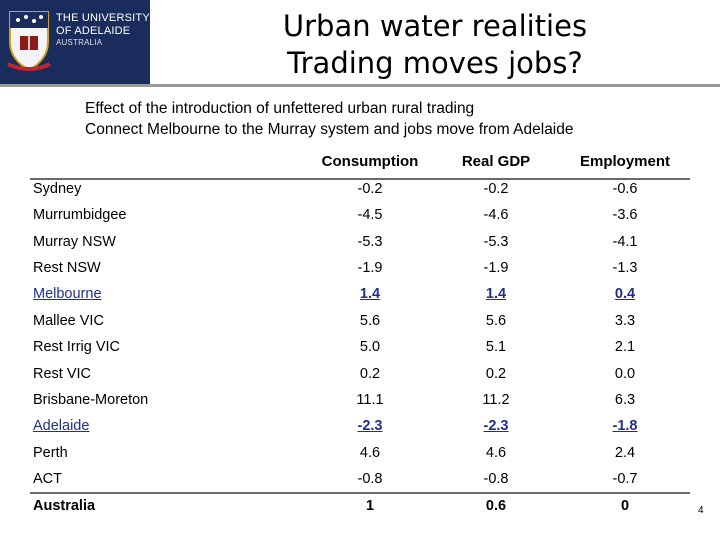  Describe the element at coordinates (496, 294) in the screenshot. I see `real-gdp-value: 1.4` at that location.